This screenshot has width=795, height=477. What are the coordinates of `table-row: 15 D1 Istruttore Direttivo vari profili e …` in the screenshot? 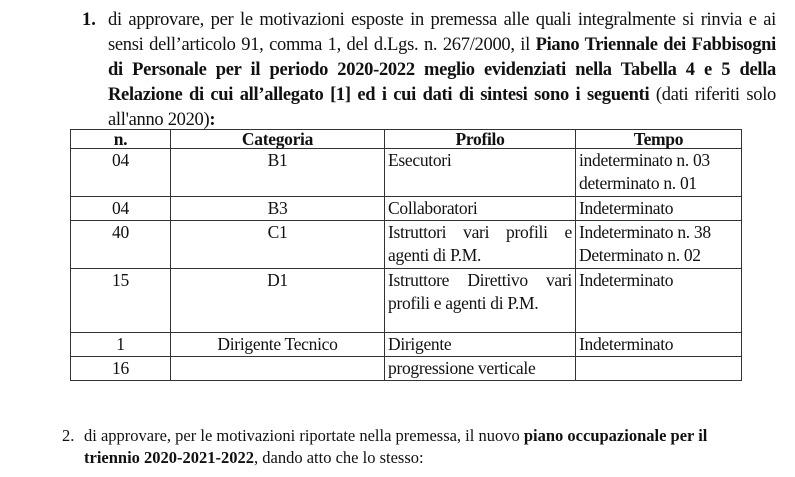 It's located at (406, 300).